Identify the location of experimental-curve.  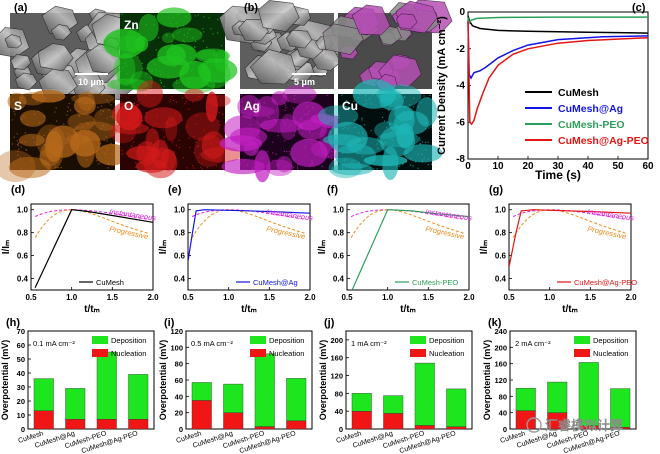
(410, 249).